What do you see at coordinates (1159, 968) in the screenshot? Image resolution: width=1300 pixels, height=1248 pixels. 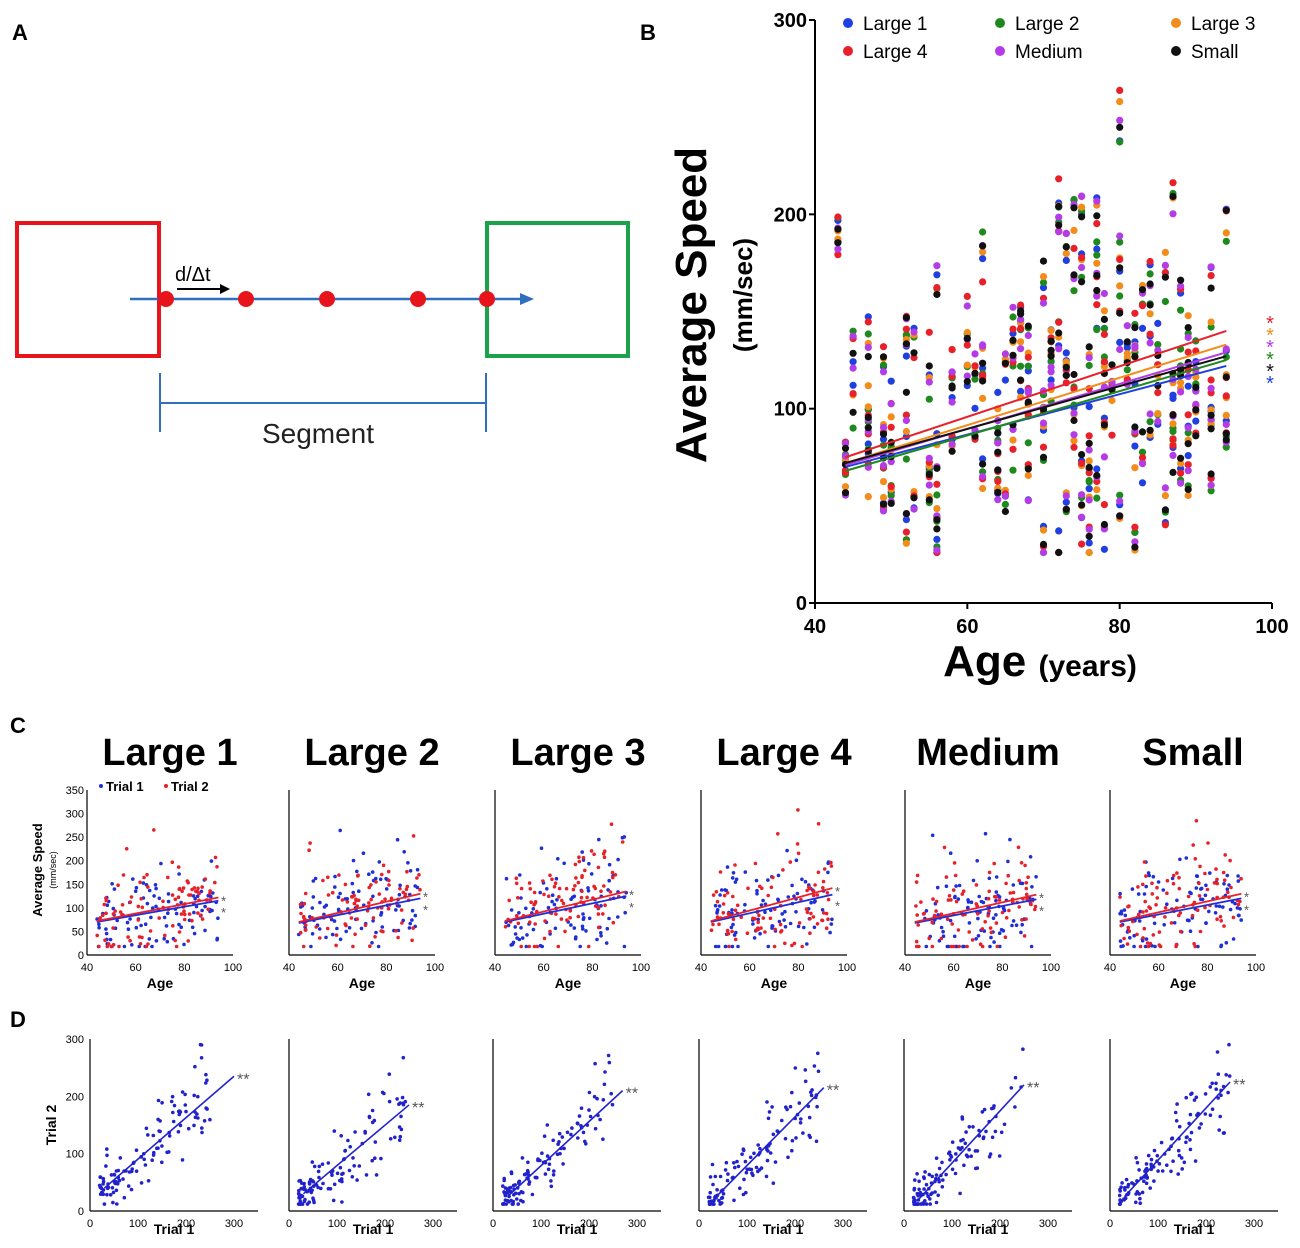 I see `x-tick-label: 60` at bounding box center [1159, 968].